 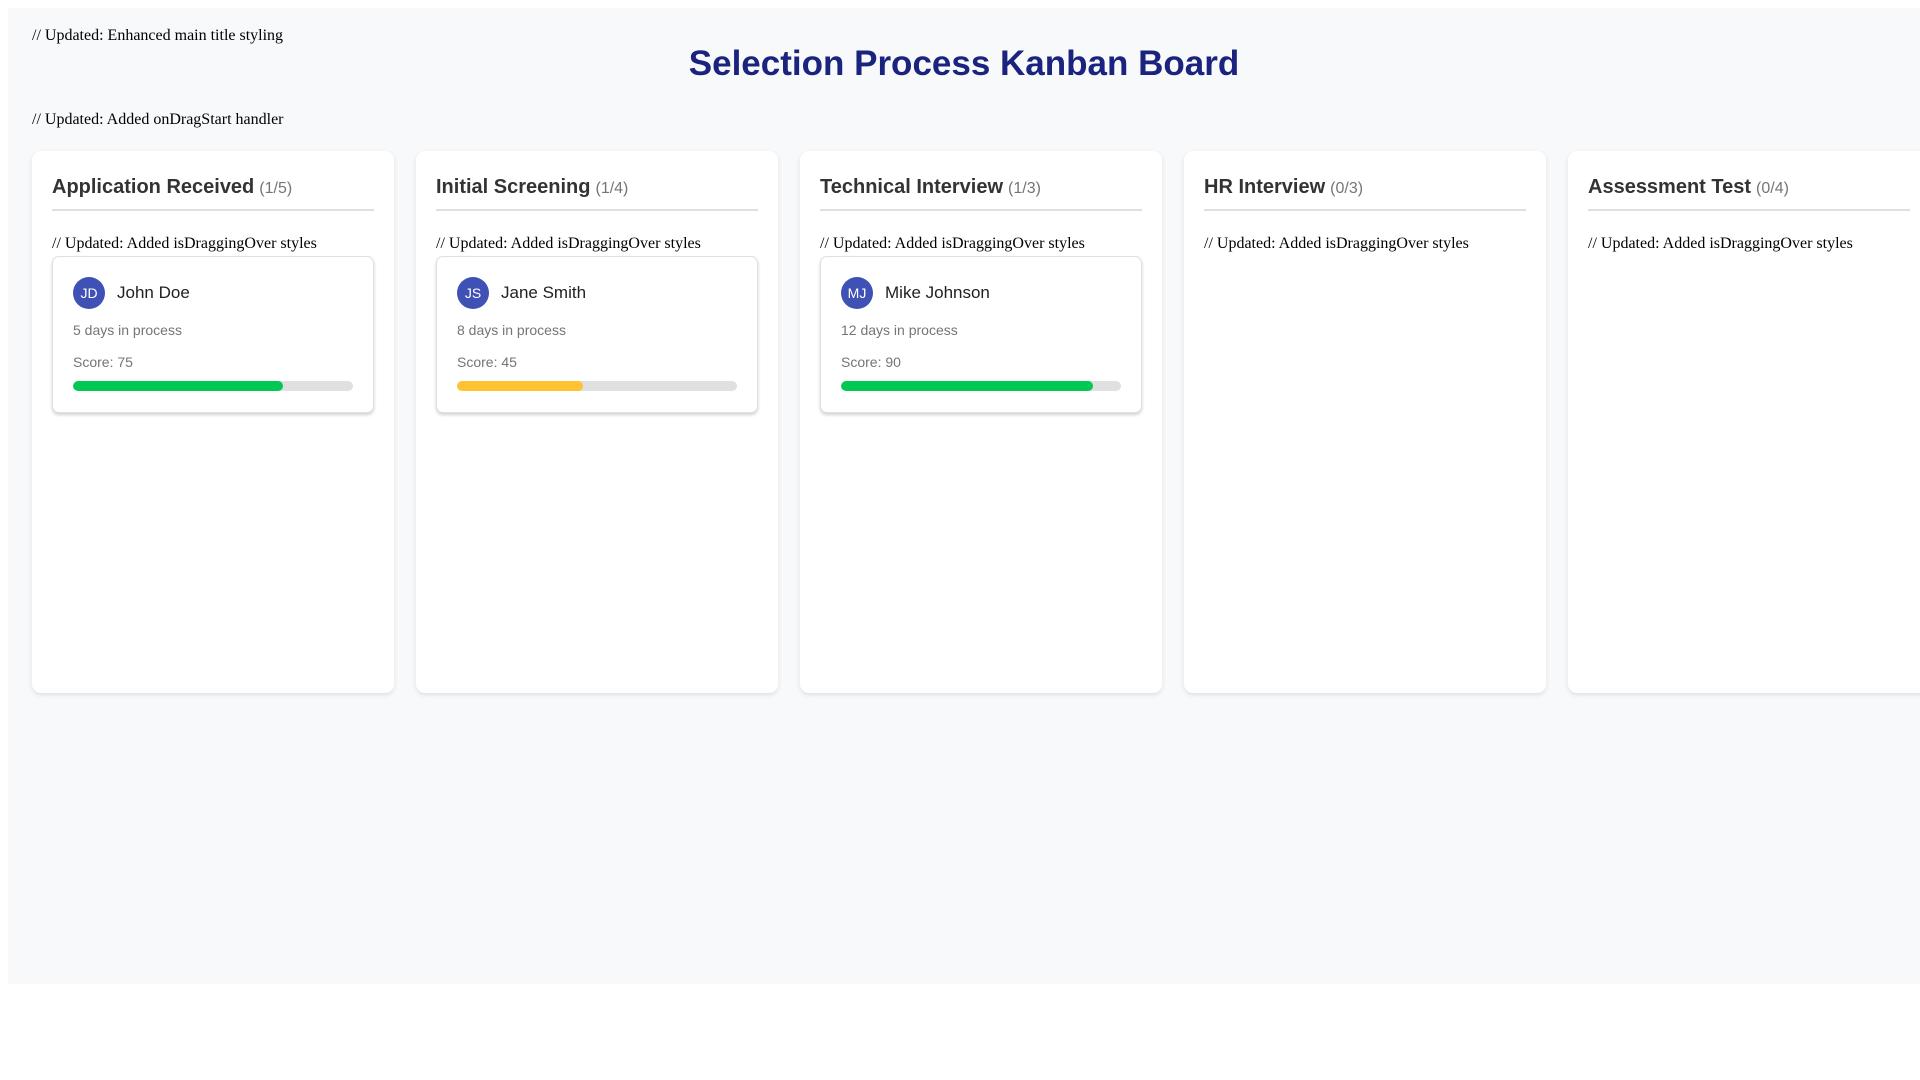 What do you see at coordinates (857, 293) in the screenshot?
I see `avatar: MJ` at bounding box center [857, 293].